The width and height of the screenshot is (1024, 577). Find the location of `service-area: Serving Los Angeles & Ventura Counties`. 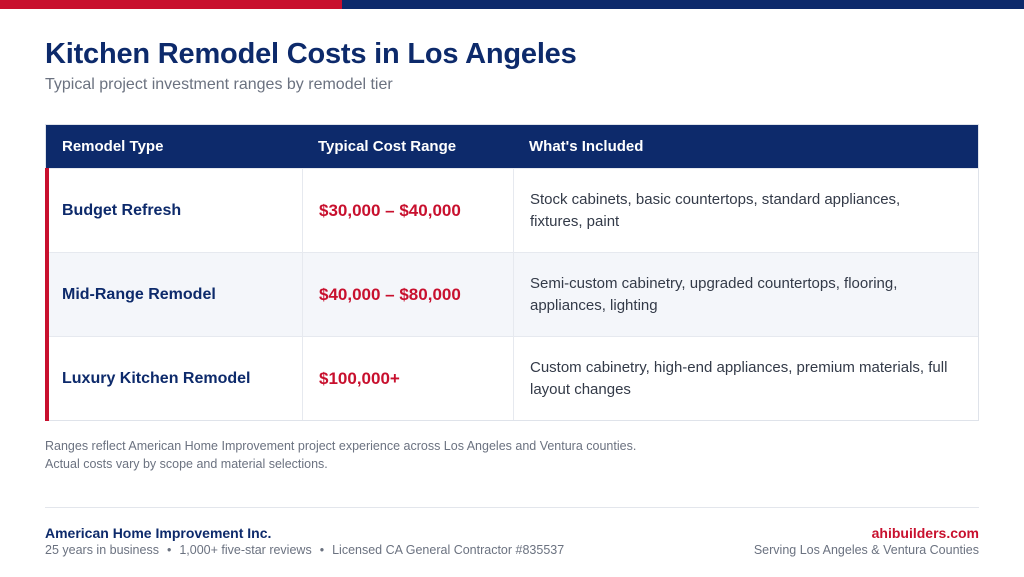

service-area: Serving Los Angeles & Ventura Counties is located at coordinates (866, 550).